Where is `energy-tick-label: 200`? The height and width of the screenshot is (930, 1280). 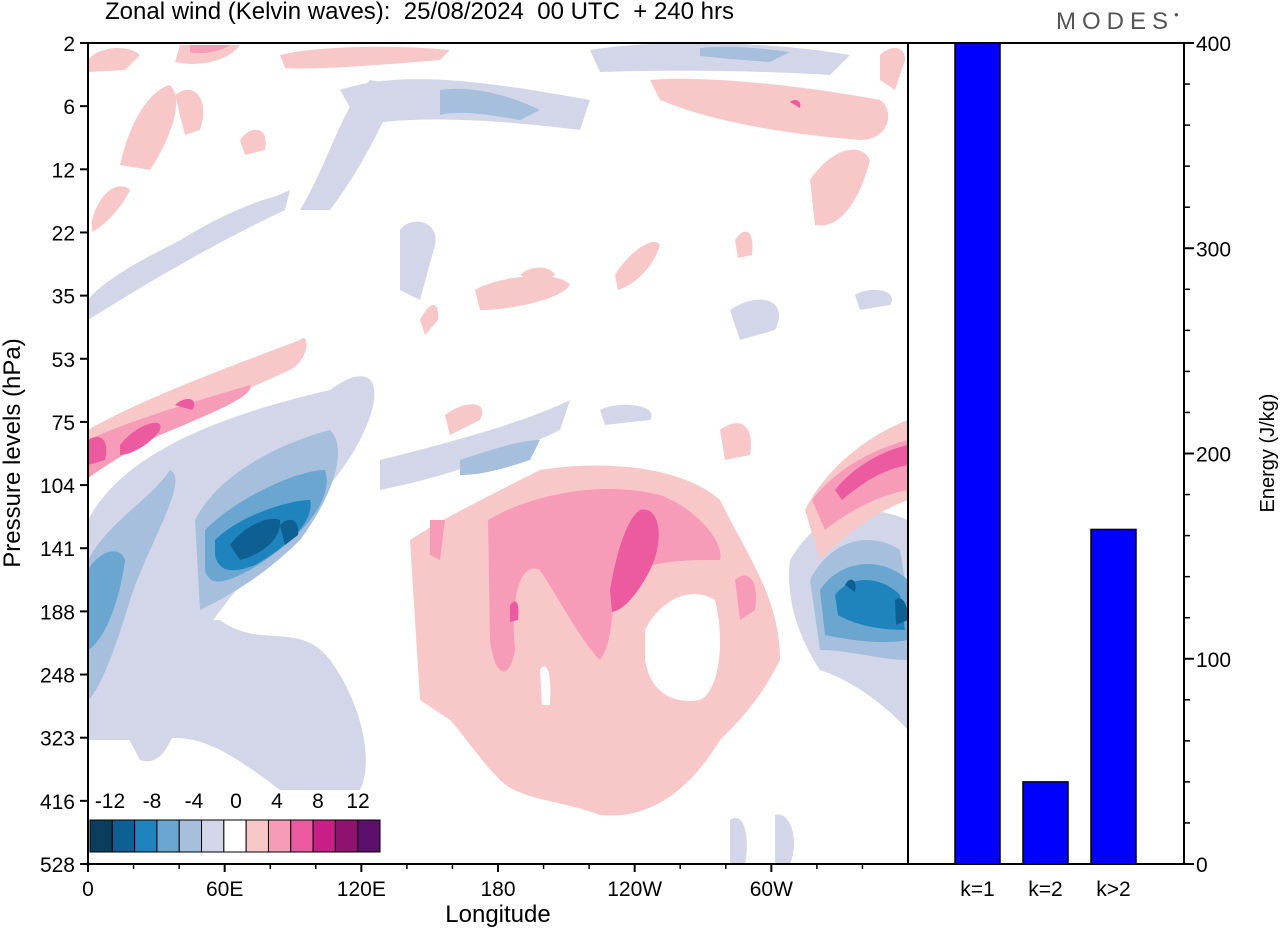 energy-tick-label: 200 is located at coordinates (1213, 455).